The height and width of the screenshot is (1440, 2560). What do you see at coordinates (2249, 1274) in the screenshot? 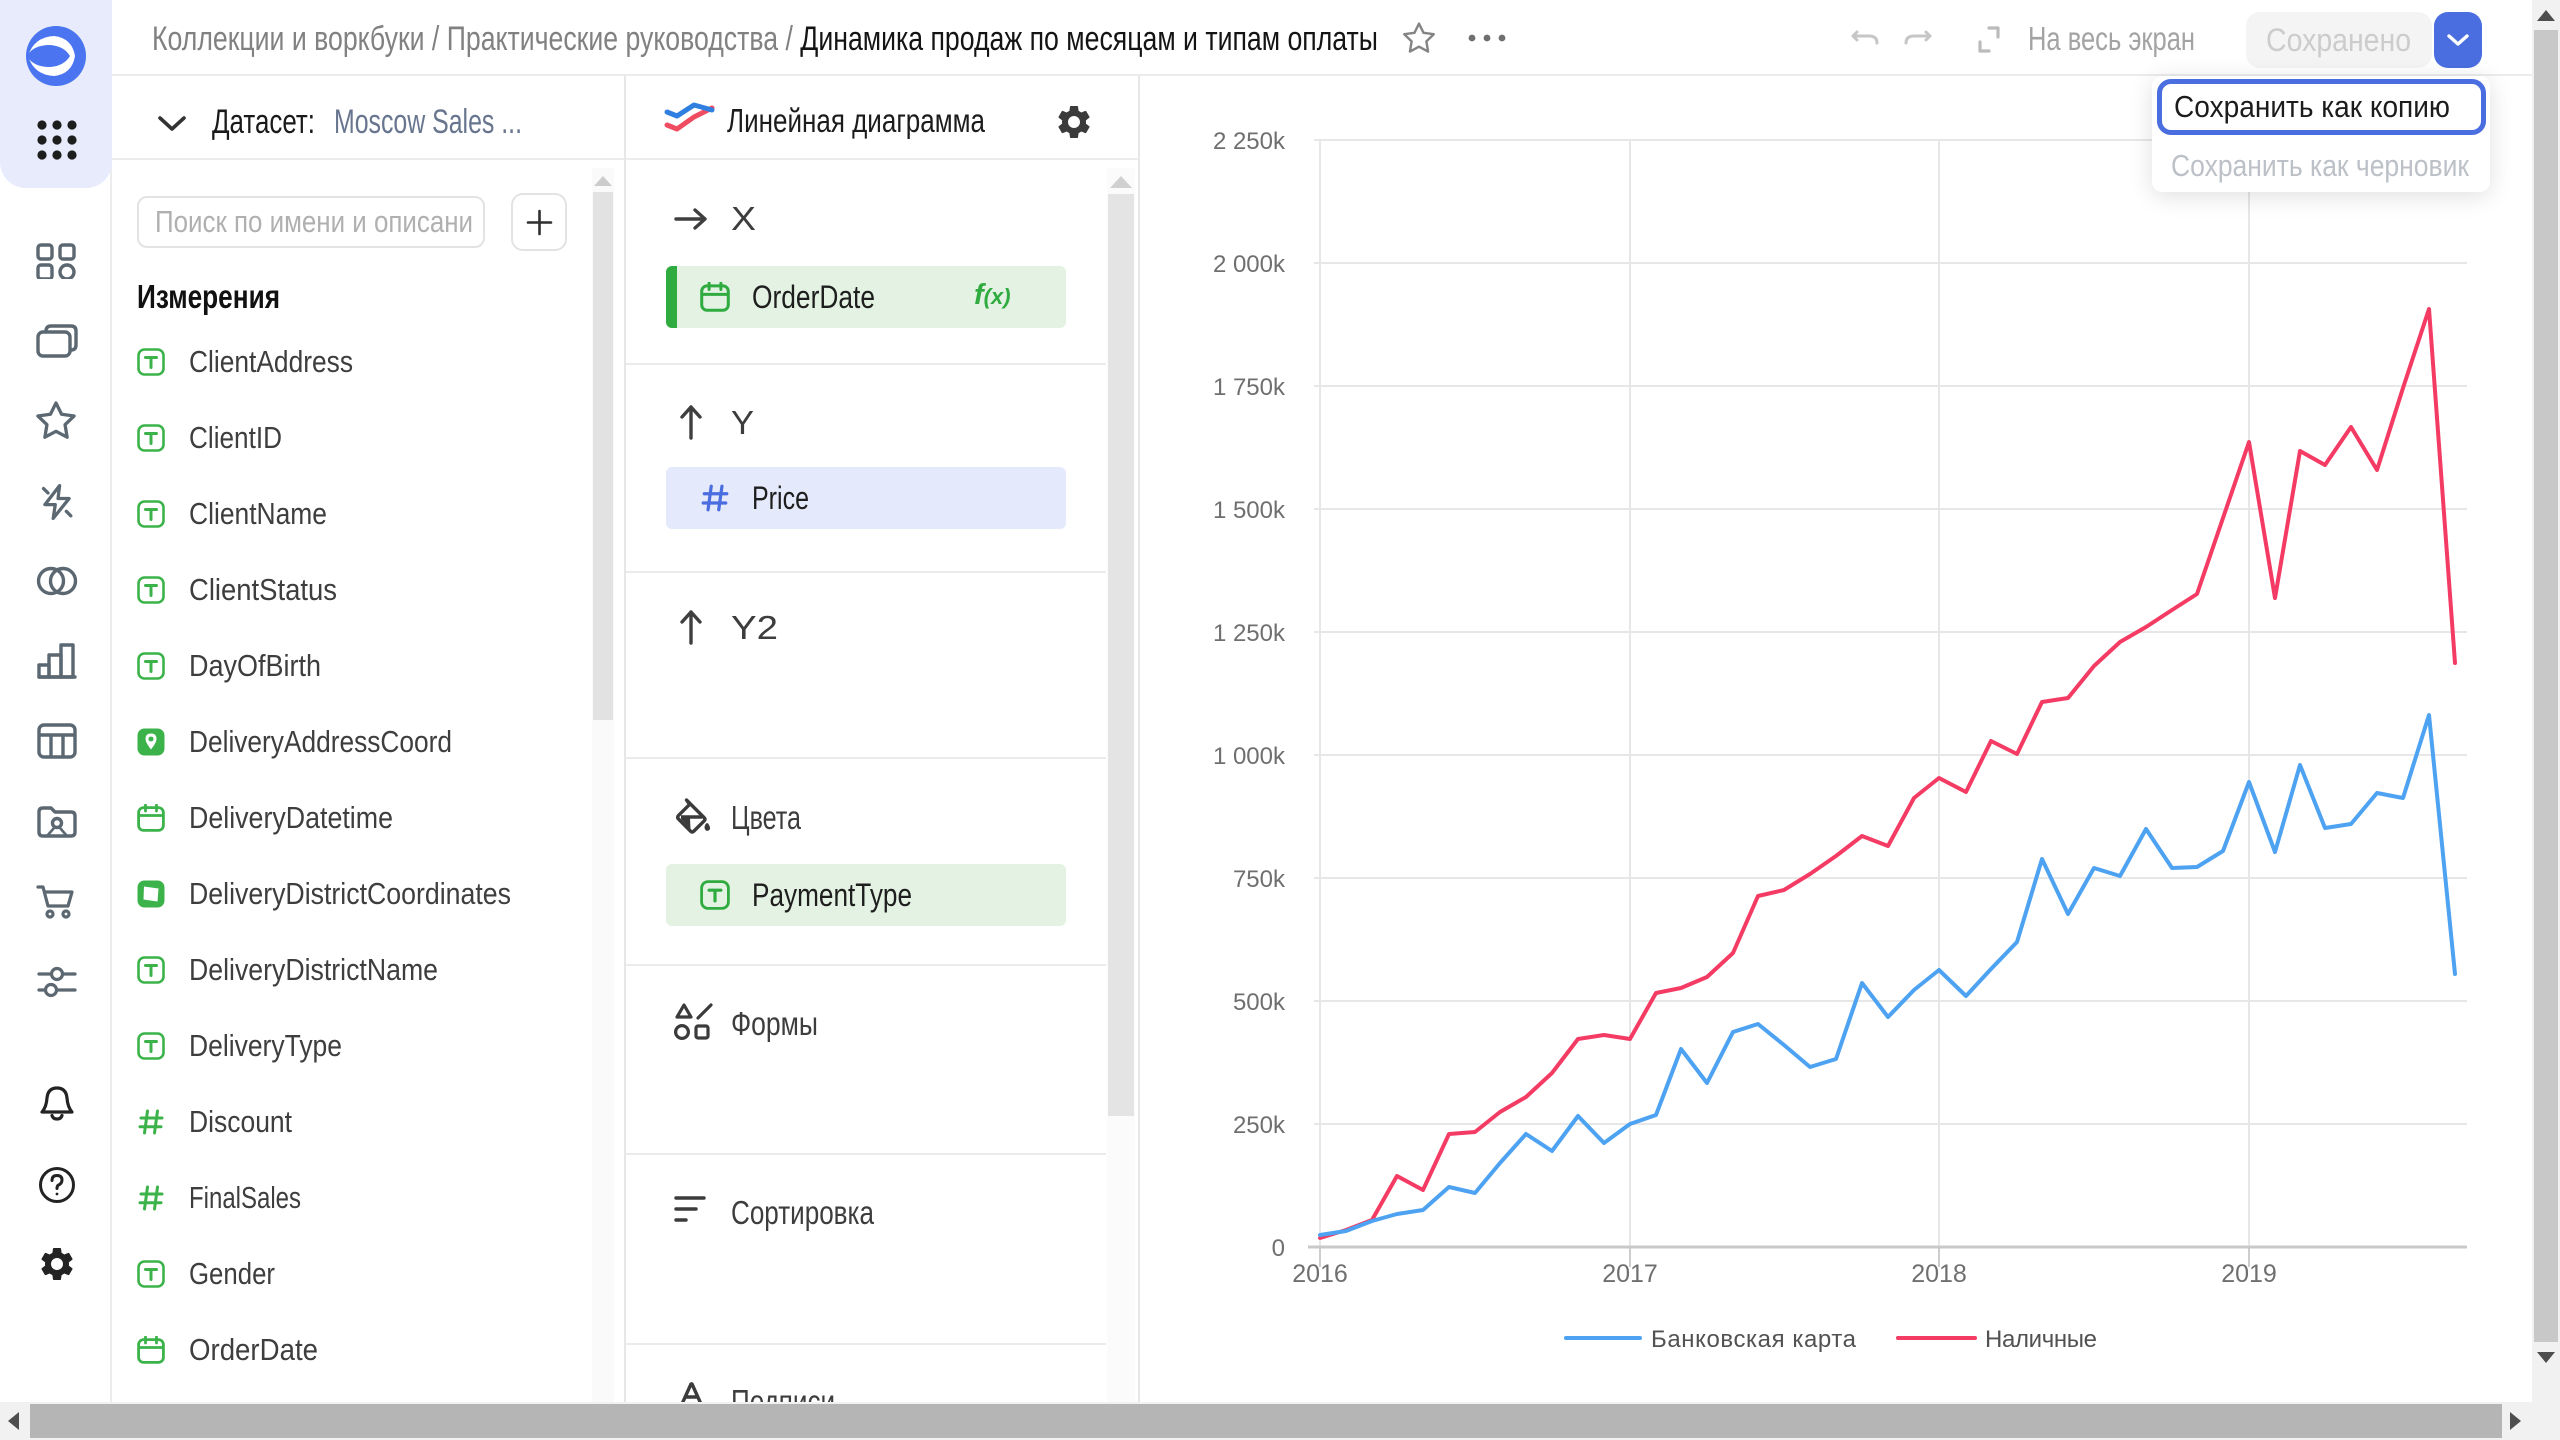
I see `svg-text: 2019` at bounding box center [2249, 1274].